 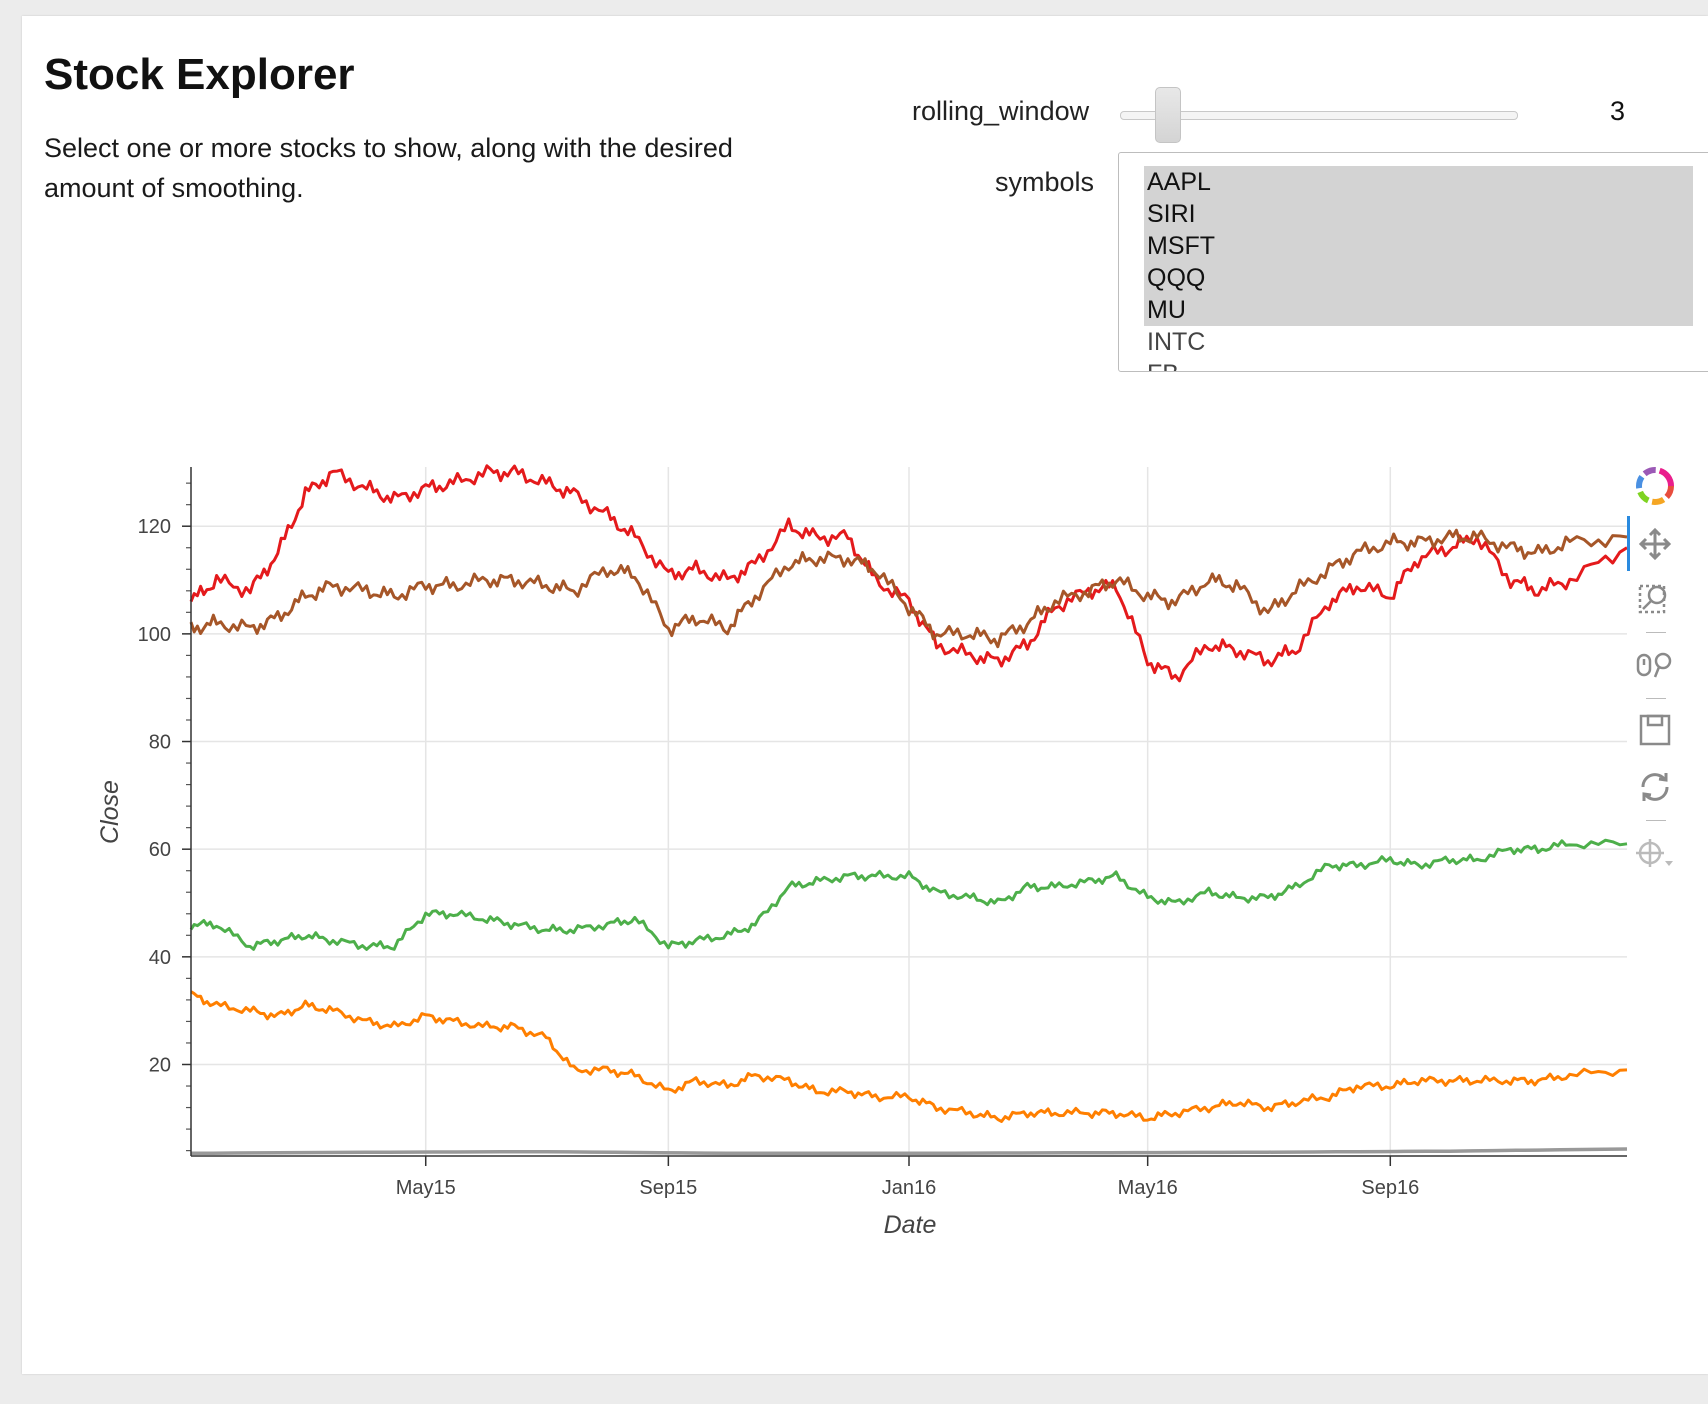 I want to click on save-icon, so click(x=1655, y=730).